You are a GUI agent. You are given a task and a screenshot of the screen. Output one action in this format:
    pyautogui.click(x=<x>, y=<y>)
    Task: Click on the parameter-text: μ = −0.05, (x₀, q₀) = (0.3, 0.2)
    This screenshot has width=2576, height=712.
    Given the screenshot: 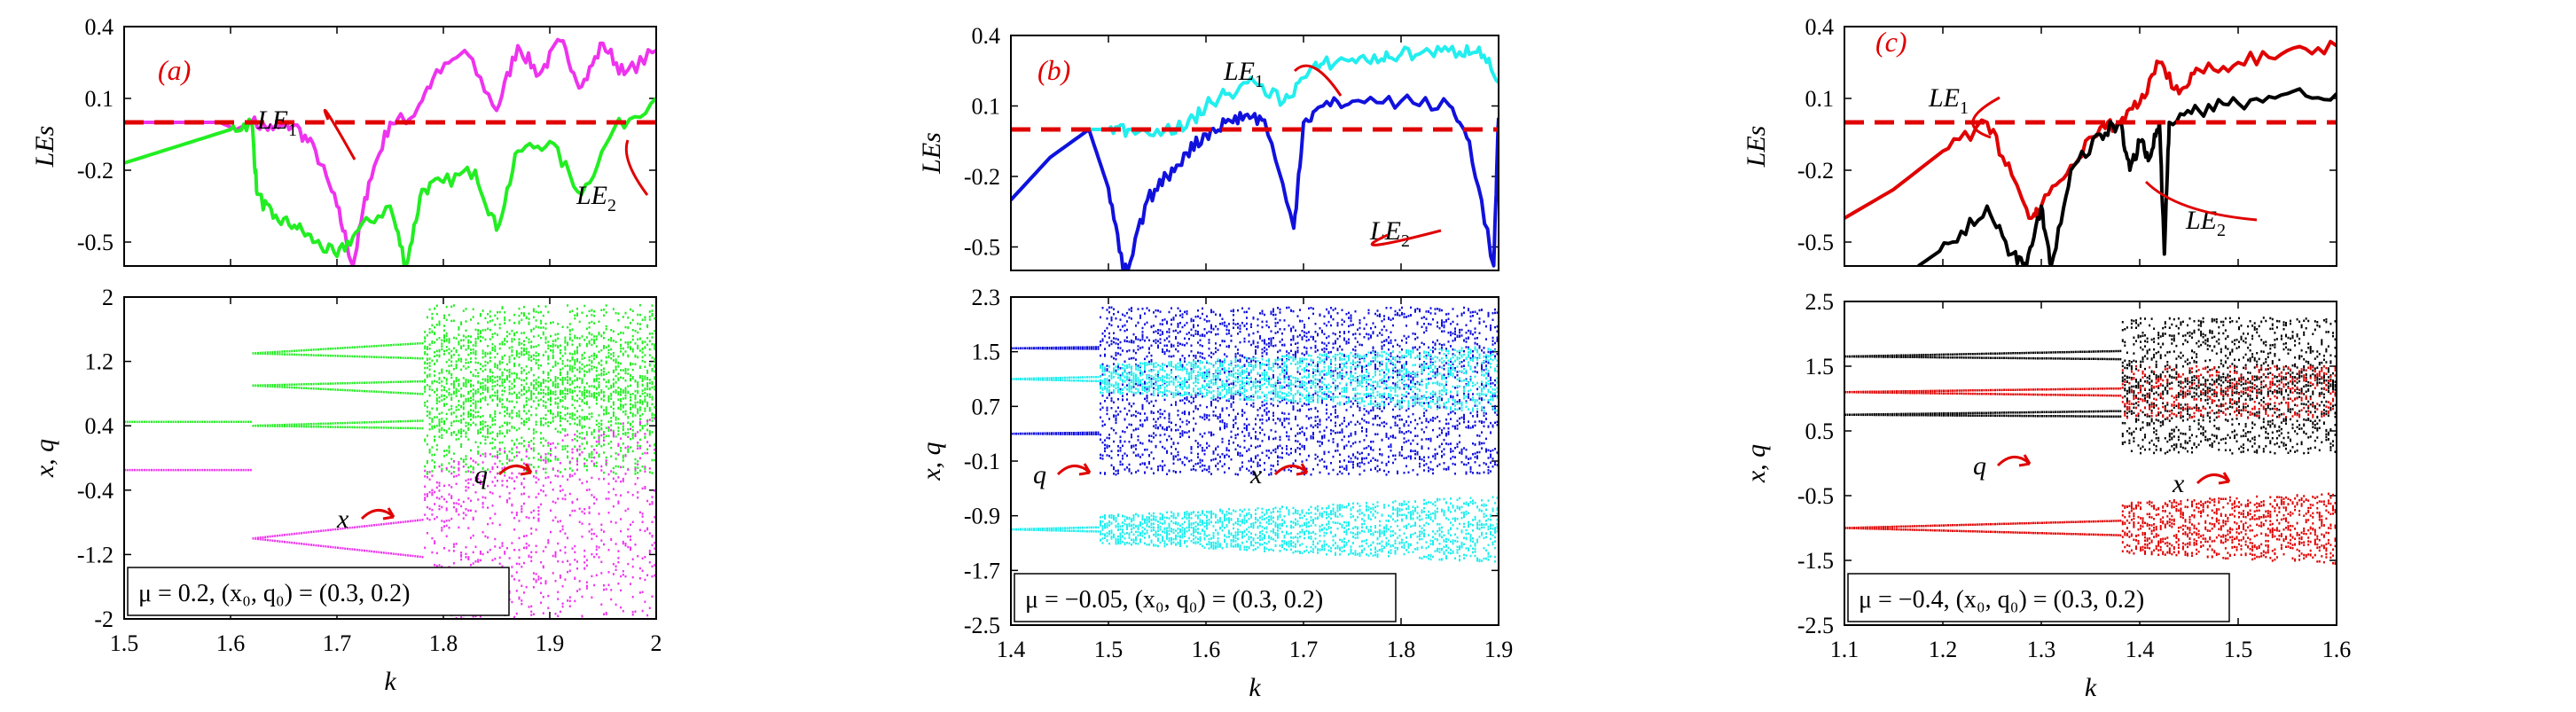 What is the action you would take?
    pyautogui.click(x=1174, y=600)
    